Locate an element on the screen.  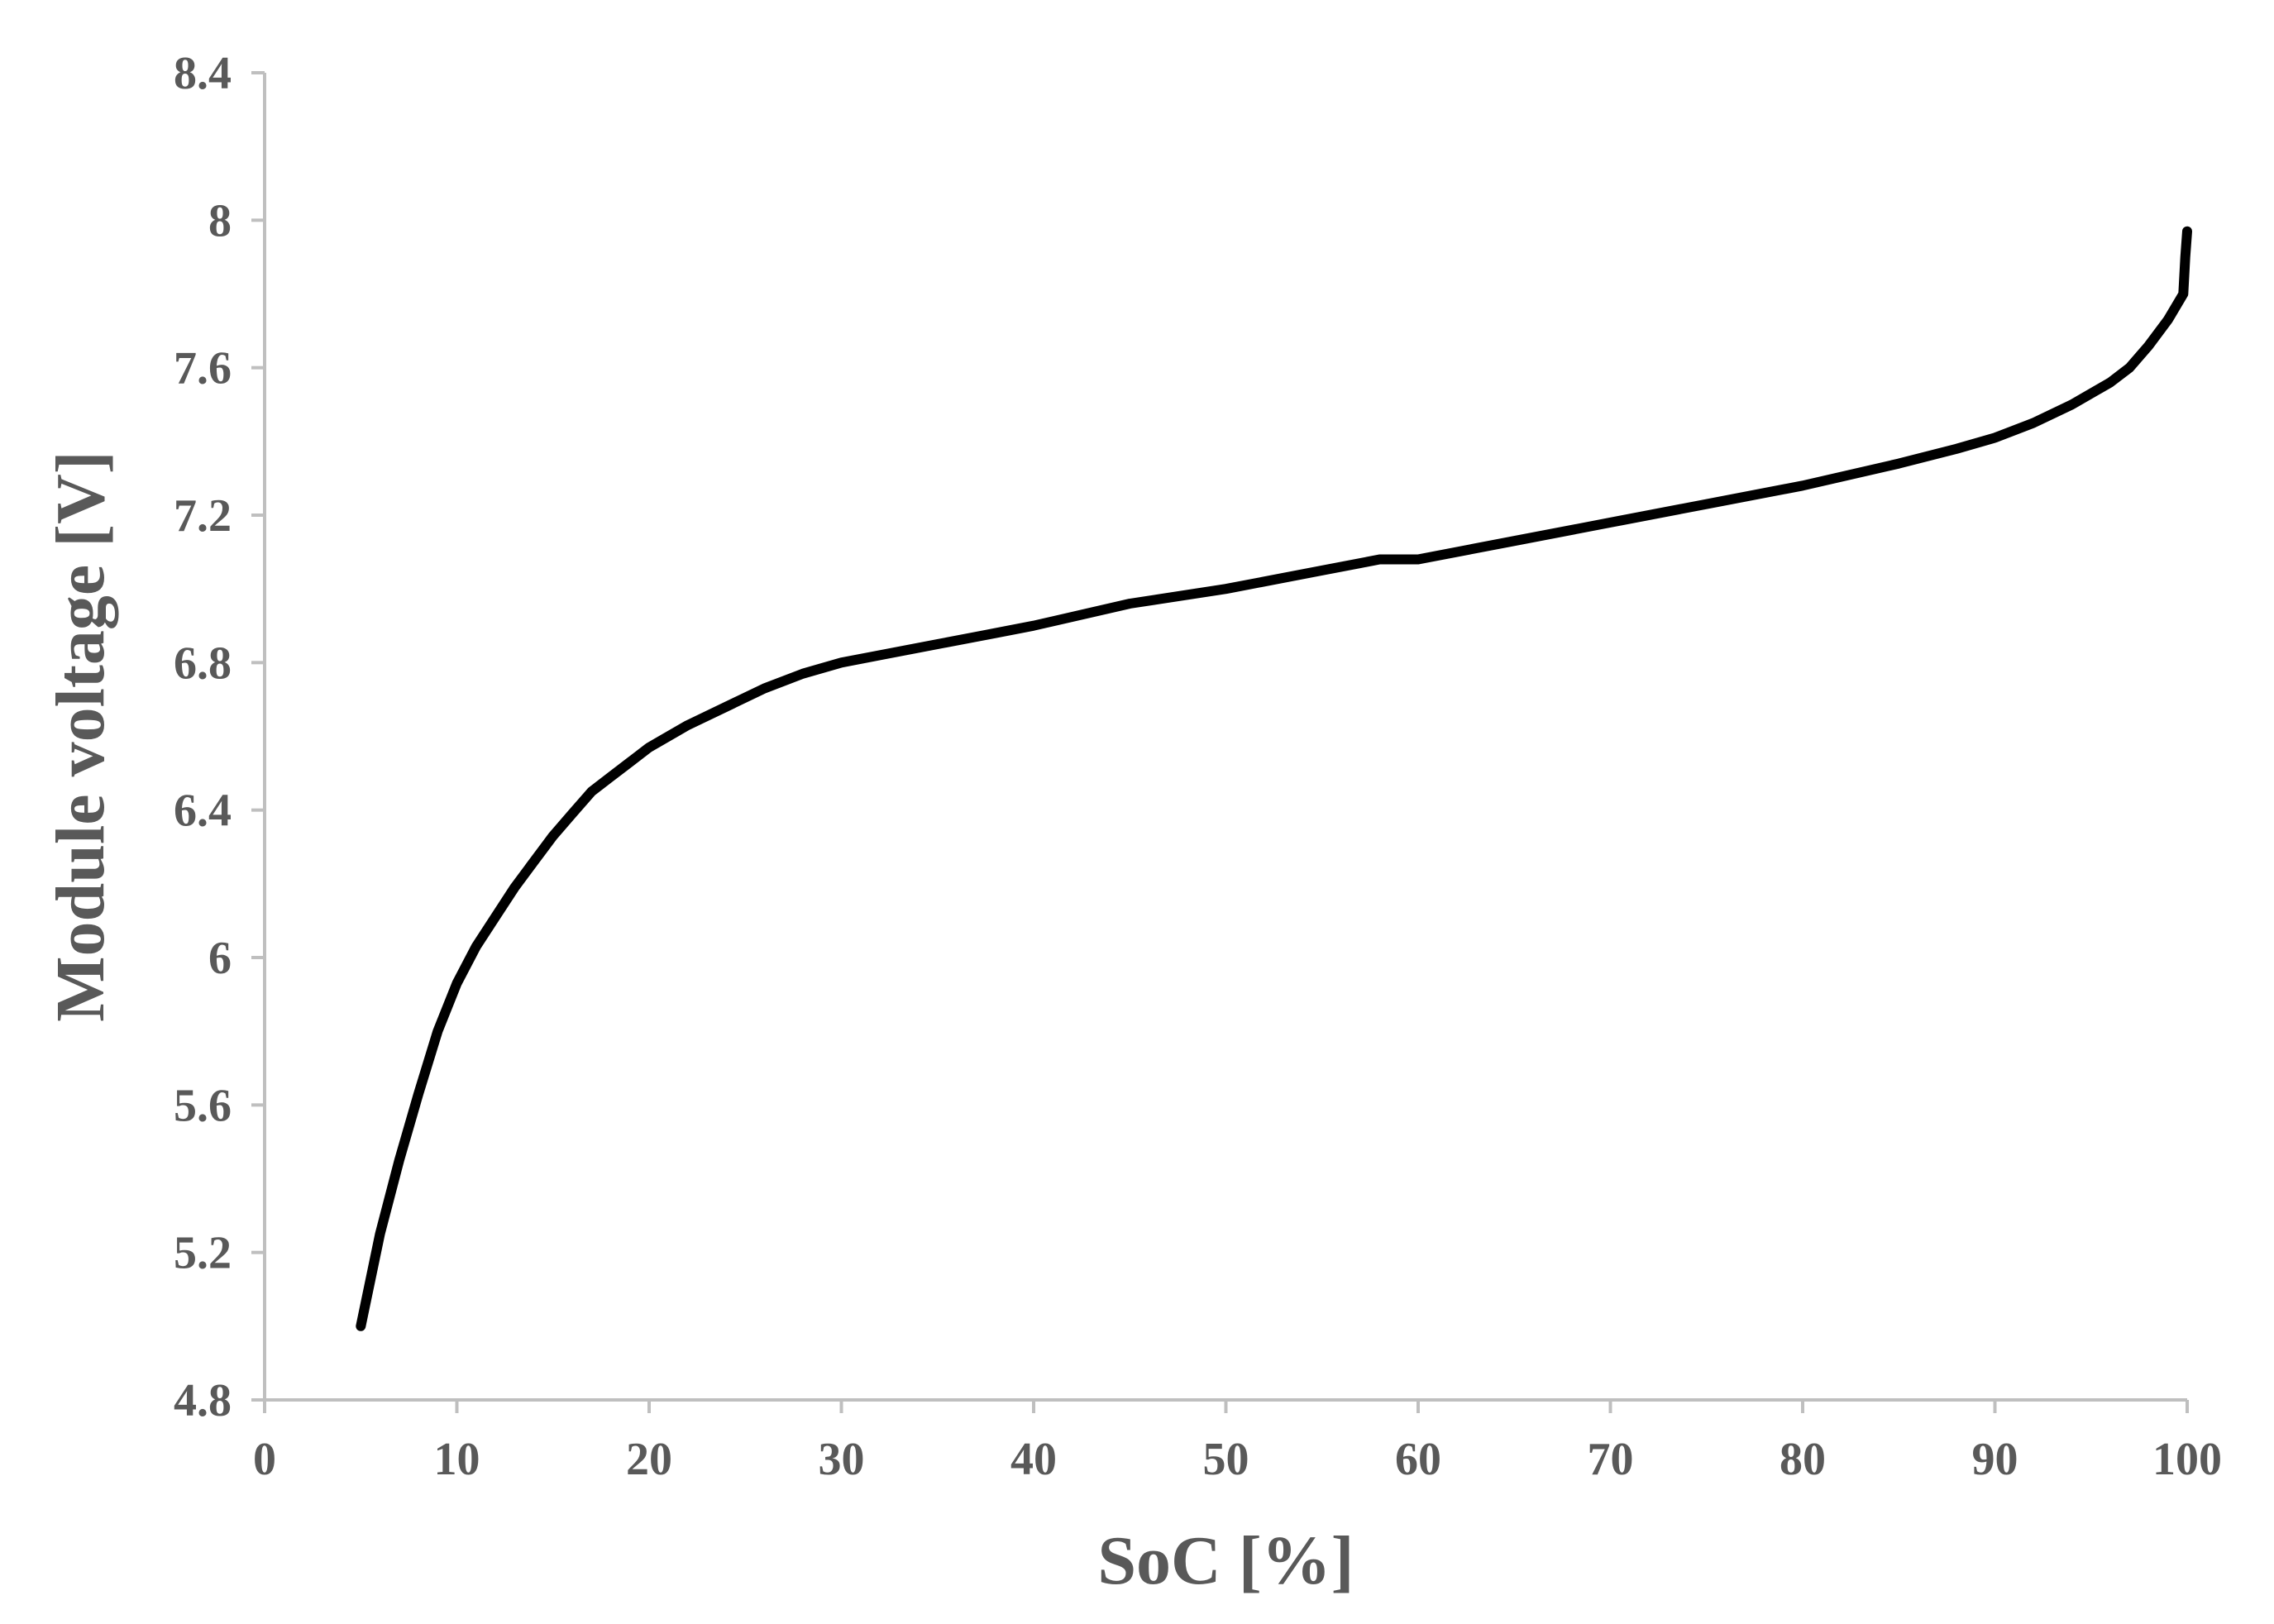
y-tick-label: 4.8 is located at coordinates (203, 1400).